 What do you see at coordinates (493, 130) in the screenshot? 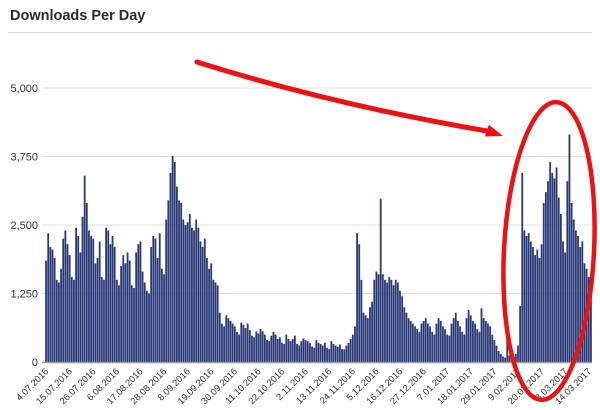
I see `annotation-arrowhead` at bounding box center [493, 130].